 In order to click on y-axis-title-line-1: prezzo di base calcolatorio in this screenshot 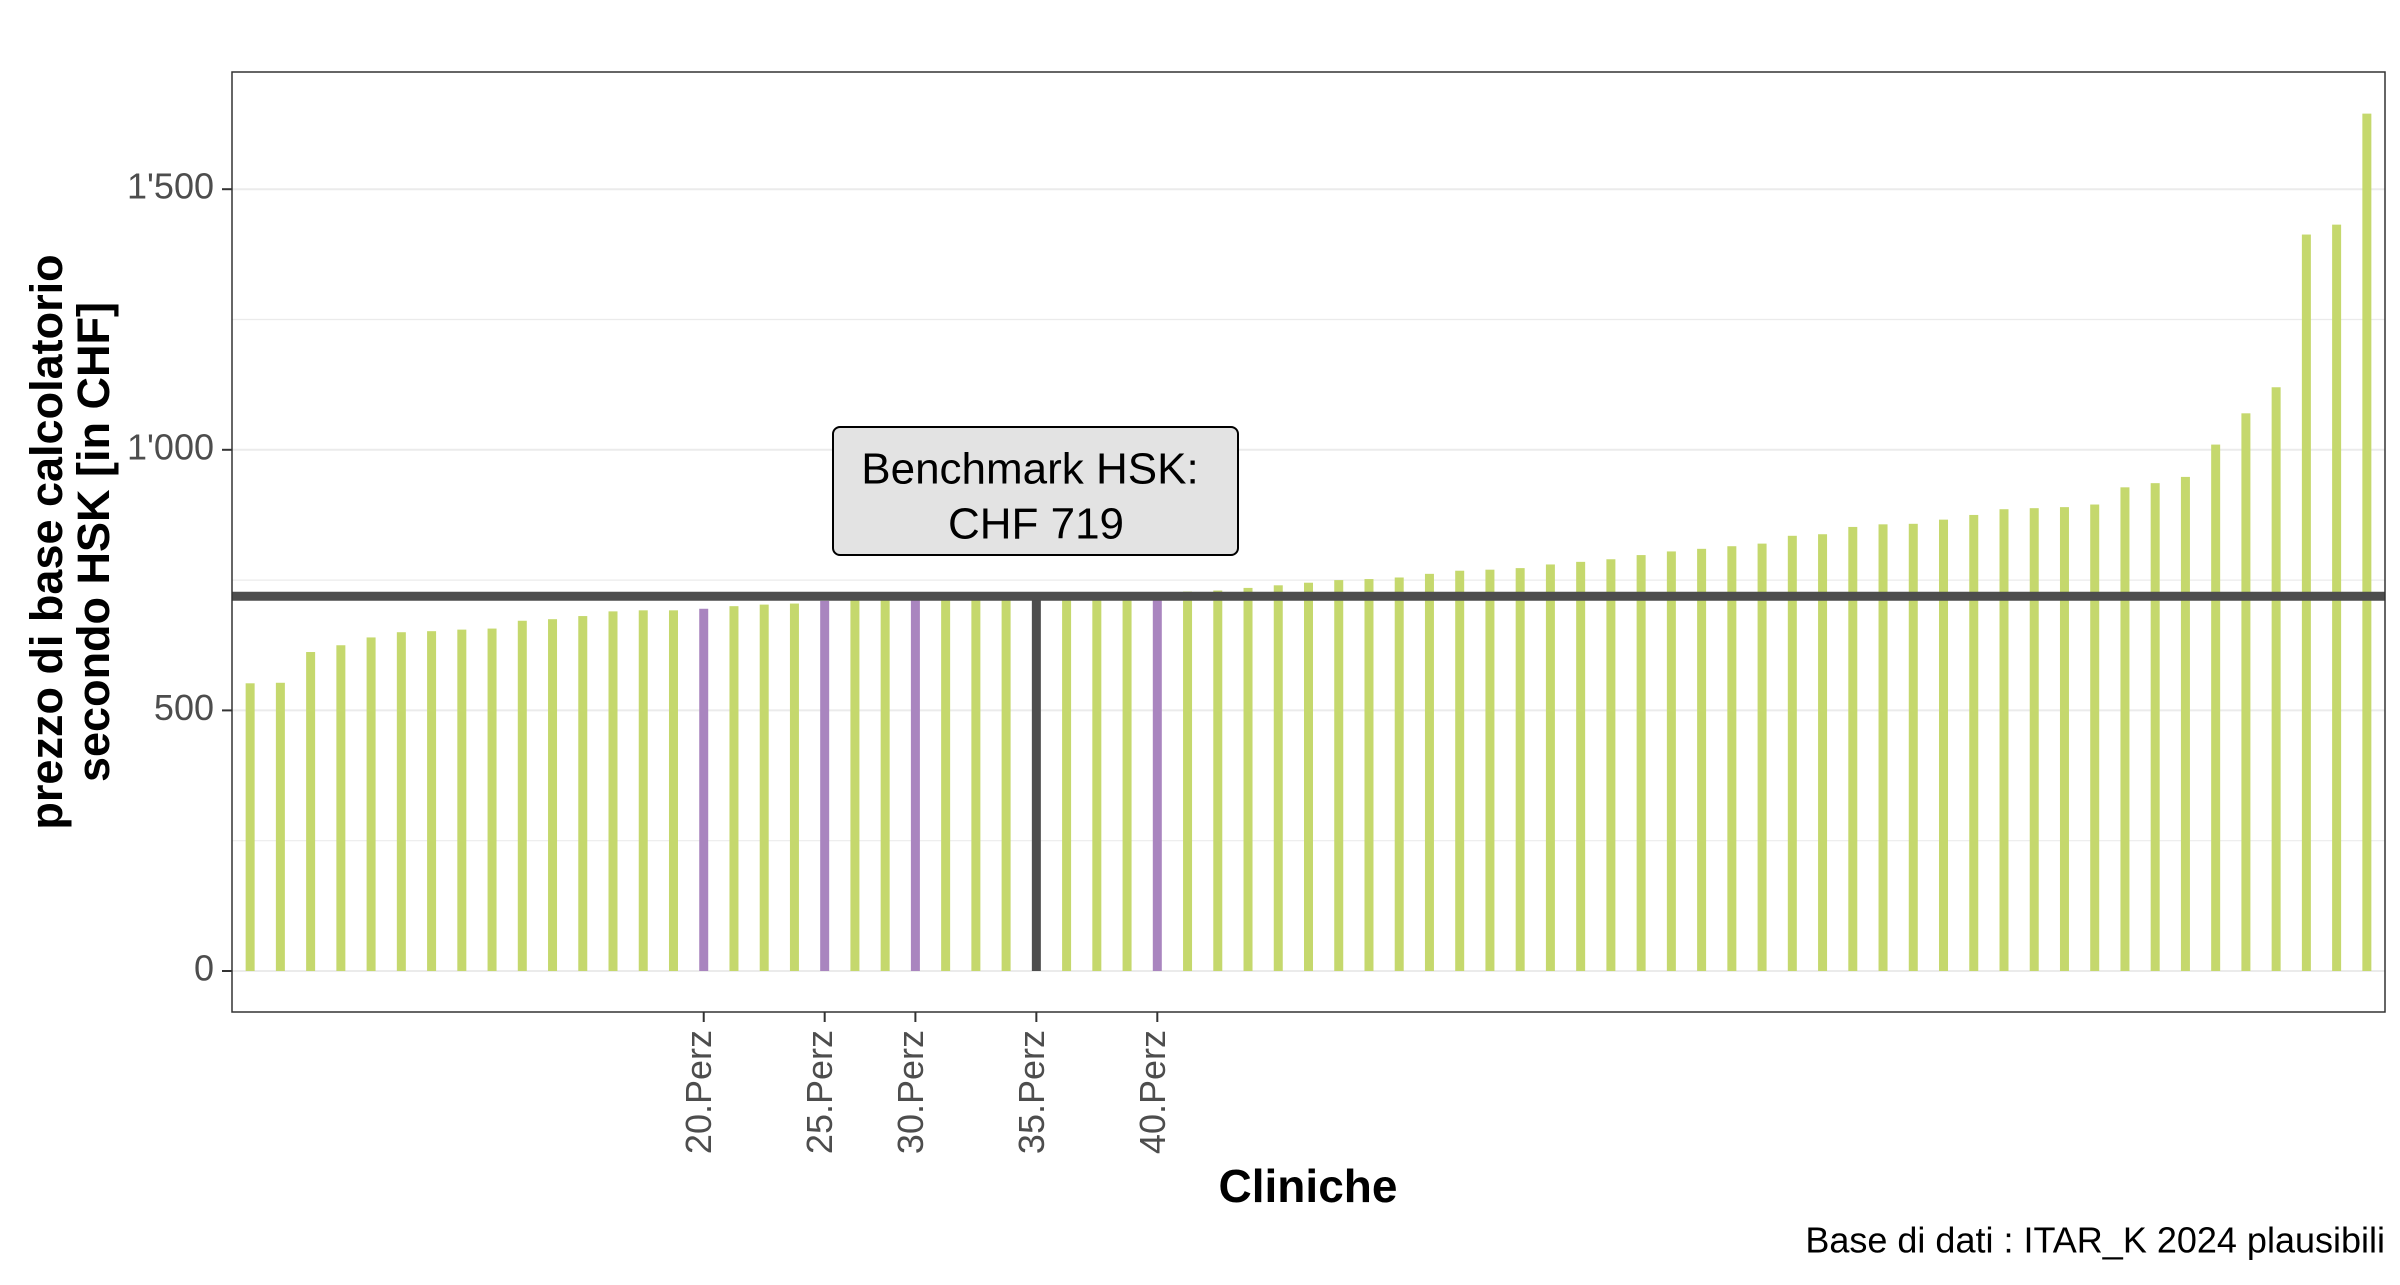, I will do `click(46, 541)`.